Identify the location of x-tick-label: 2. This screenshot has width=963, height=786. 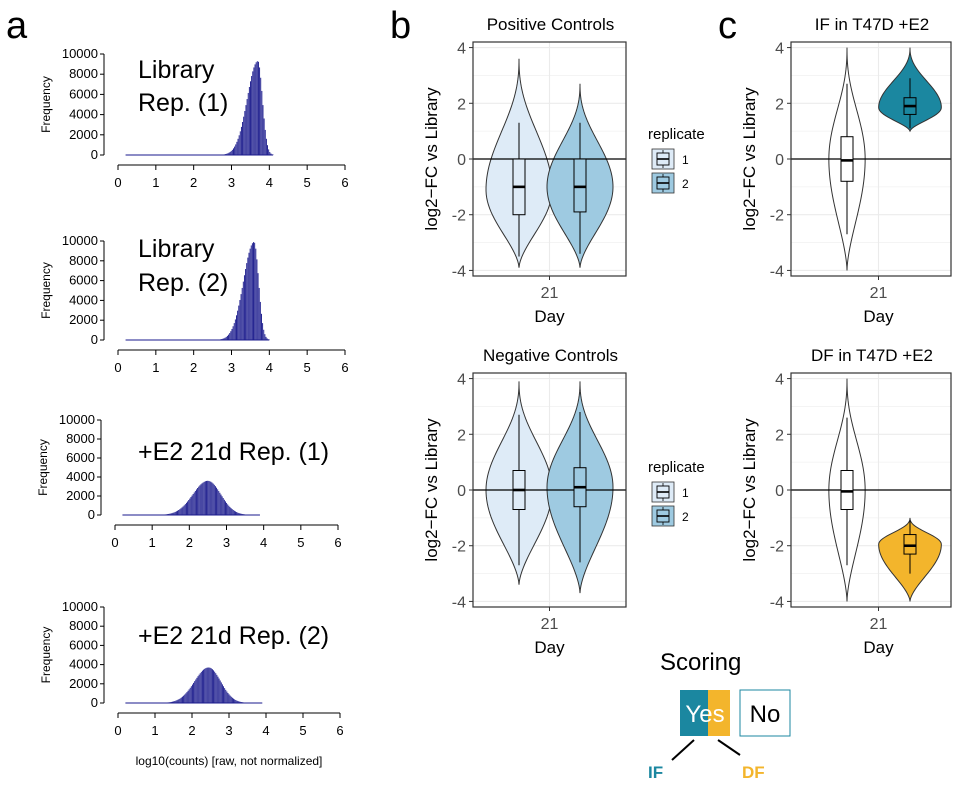
(193, 182).